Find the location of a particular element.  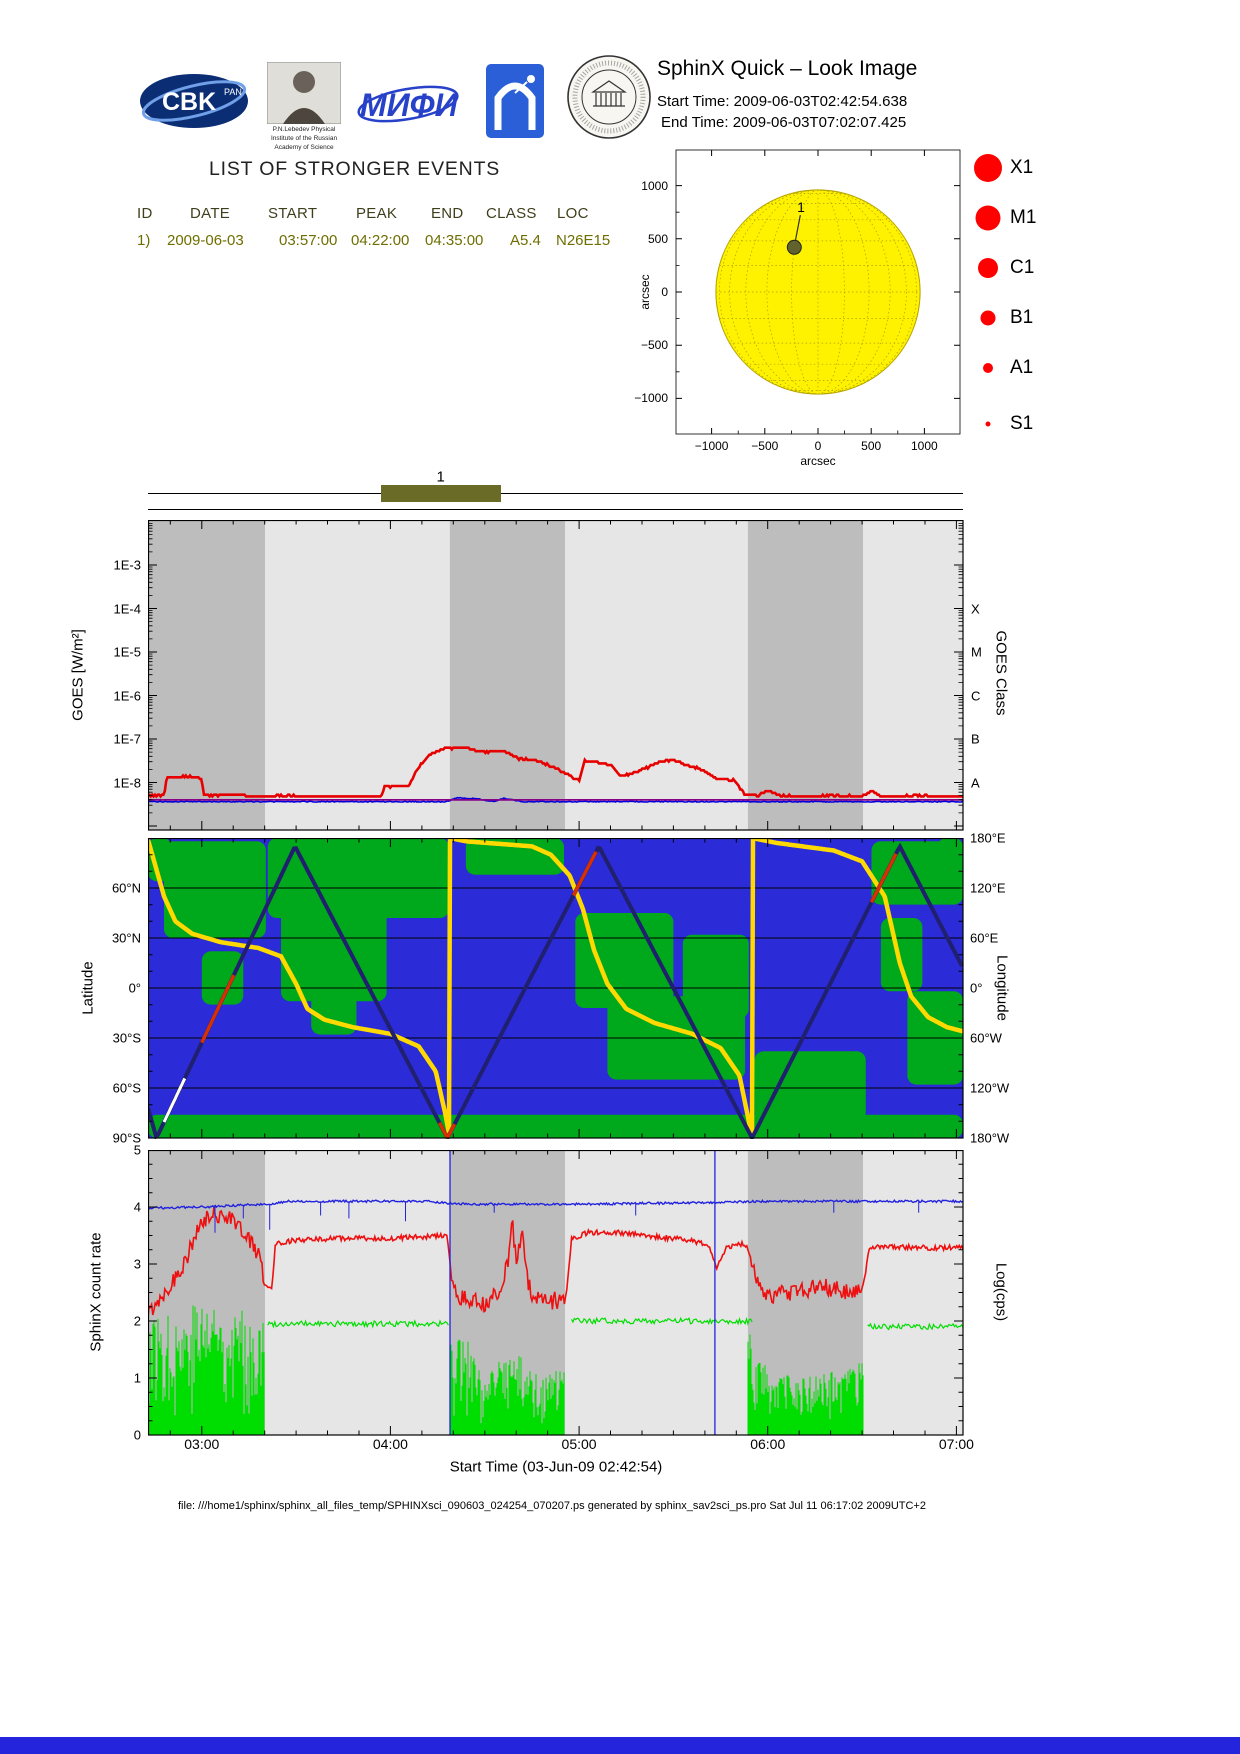

solar-y-axis-title: arcsec is located at coordinates (645, 292).